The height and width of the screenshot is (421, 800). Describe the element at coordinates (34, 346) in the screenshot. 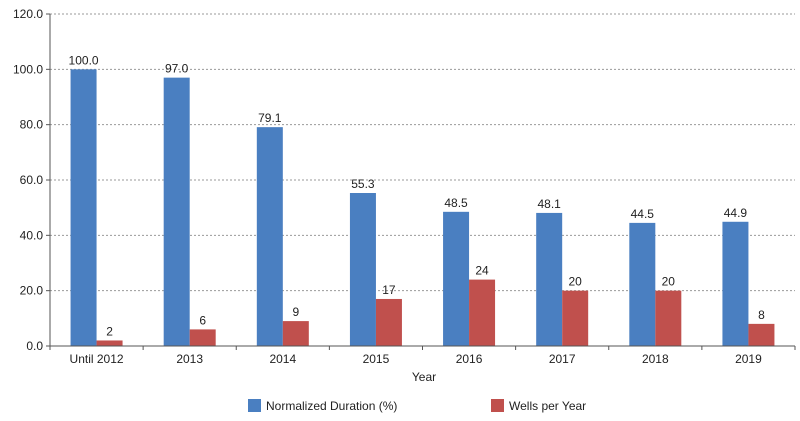

I see `y-tick-label: 0.0` at that location.